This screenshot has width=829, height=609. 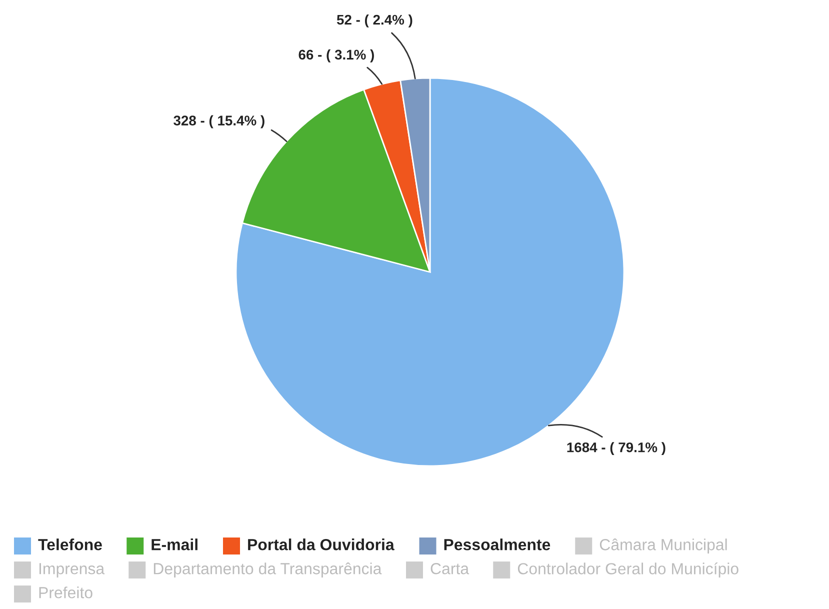 I want to click on data-label: 66 - ( 3.1% ), so click(x=336, y=55).